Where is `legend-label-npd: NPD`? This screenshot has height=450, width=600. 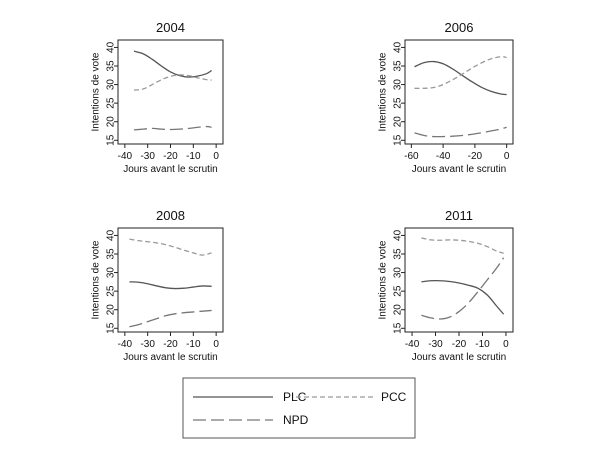 legend-label-npd: NPD is located at coordinates (296, 420).